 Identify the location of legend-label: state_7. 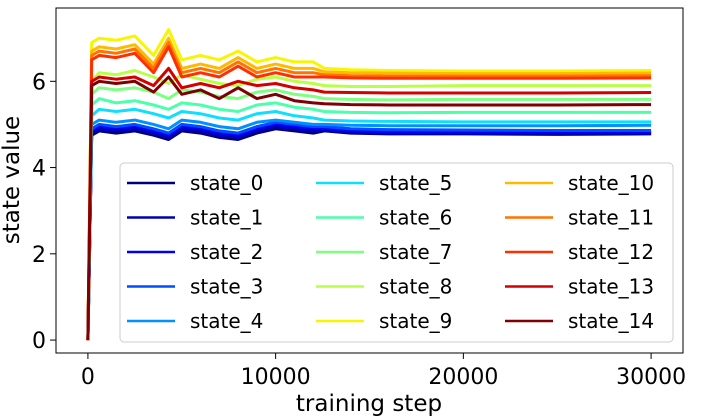
(415, 252).